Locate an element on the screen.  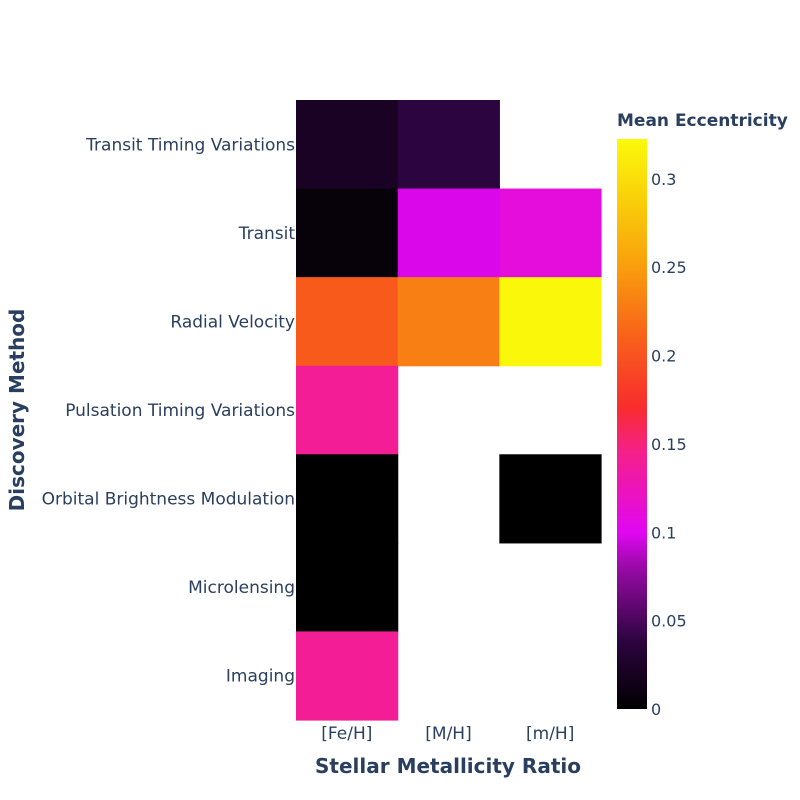
x-tick-labels: [Fe/H] [M/H] [m/H] is located at coordinates (447, 734).